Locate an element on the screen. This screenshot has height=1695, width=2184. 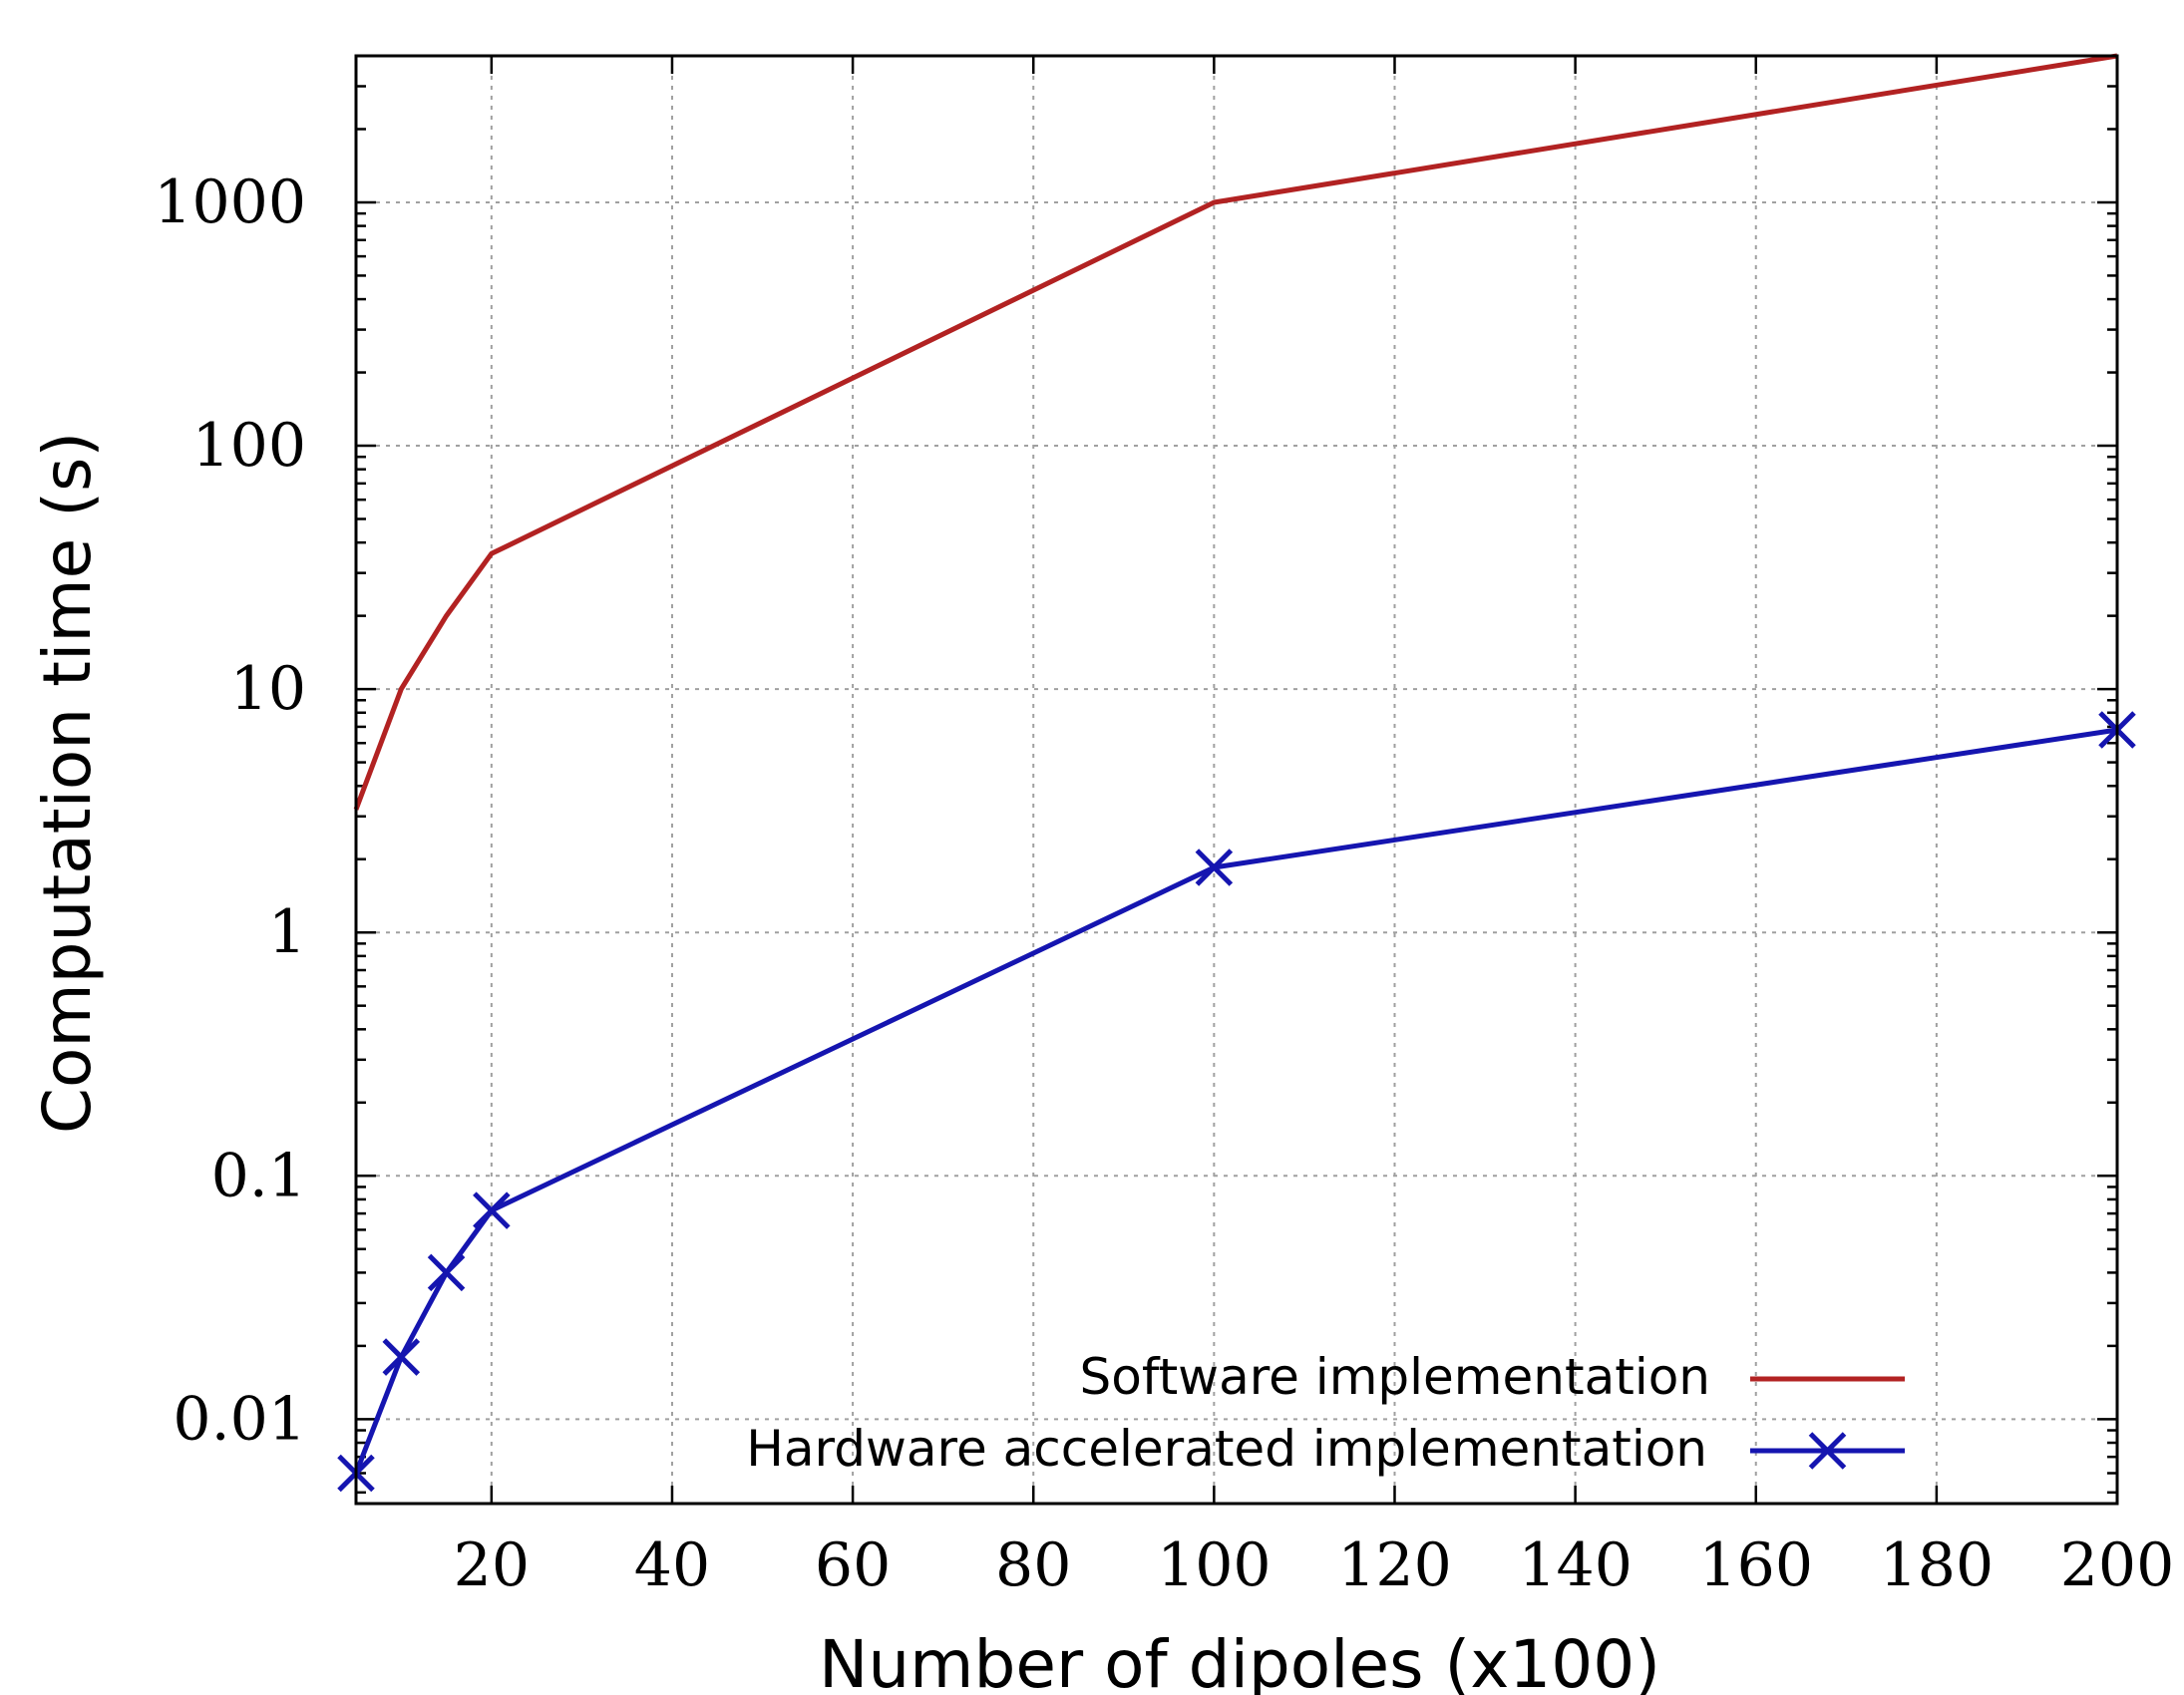
x-tick-label: 100 is located at coordinates (1214, 1565).